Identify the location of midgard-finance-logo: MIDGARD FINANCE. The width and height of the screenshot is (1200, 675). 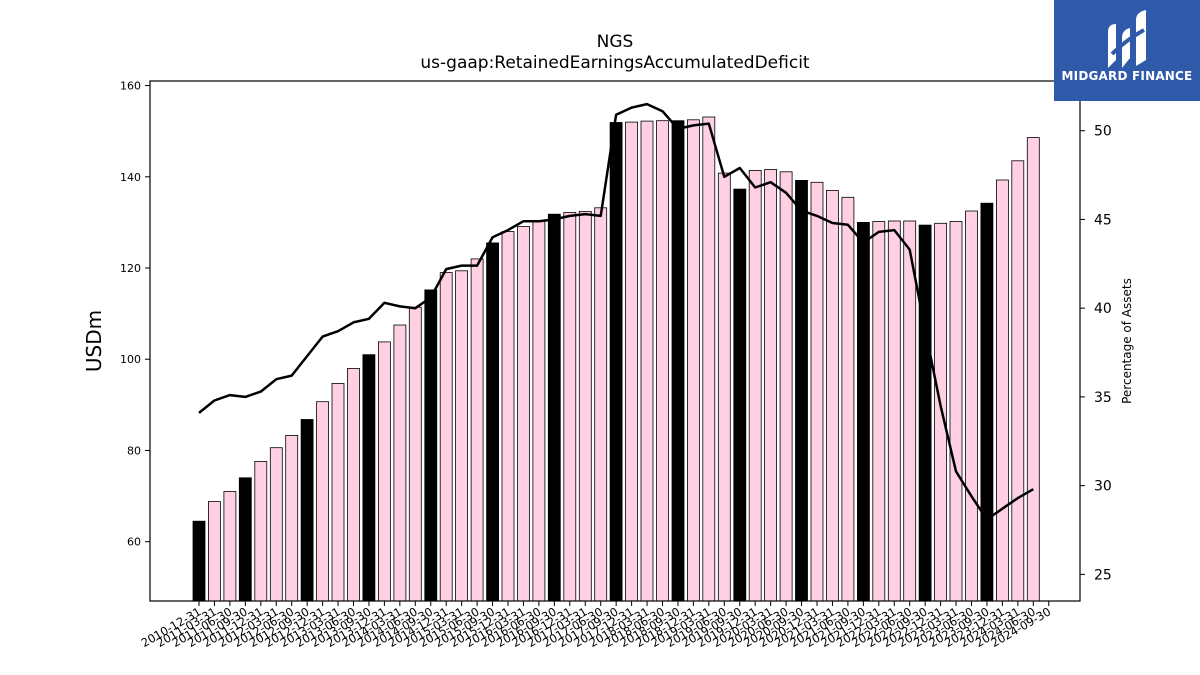
(1127, 50).